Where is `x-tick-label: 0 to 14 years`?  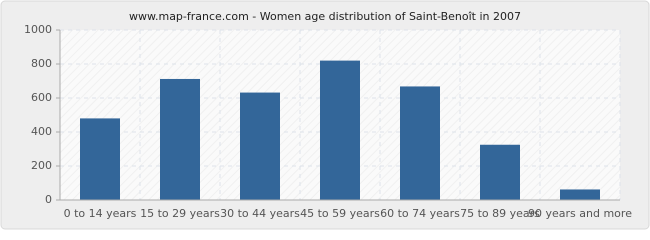
x-tick-label: 0 to 14 years is located at coordinates (100, 213).